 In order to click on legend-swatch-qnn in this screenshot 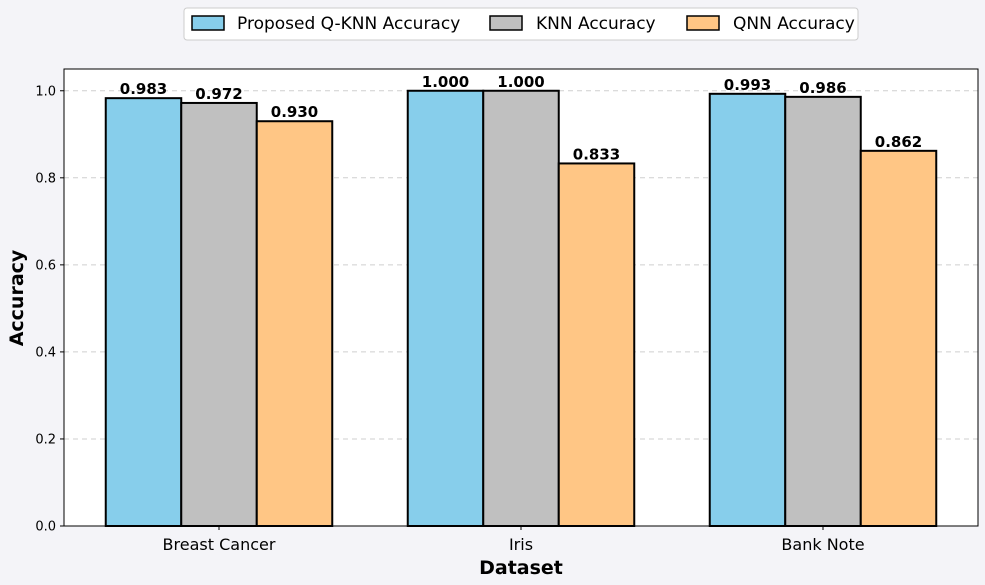, I will do `click(703, 23)`.